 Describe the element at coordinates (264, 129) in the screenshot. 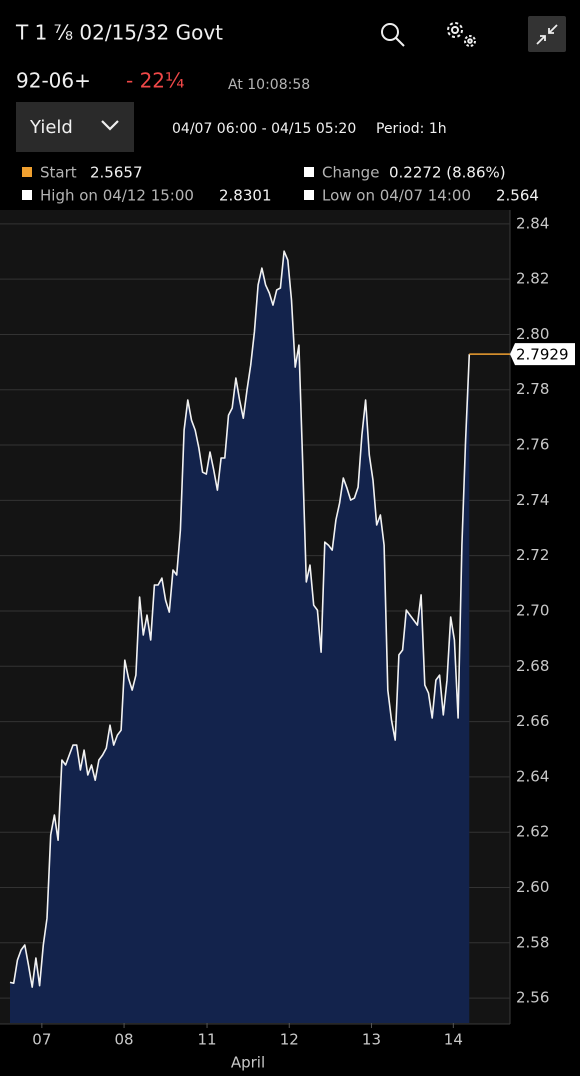

I see `date-range: 04/07 06:00 - 04/15 05:20` at that location.